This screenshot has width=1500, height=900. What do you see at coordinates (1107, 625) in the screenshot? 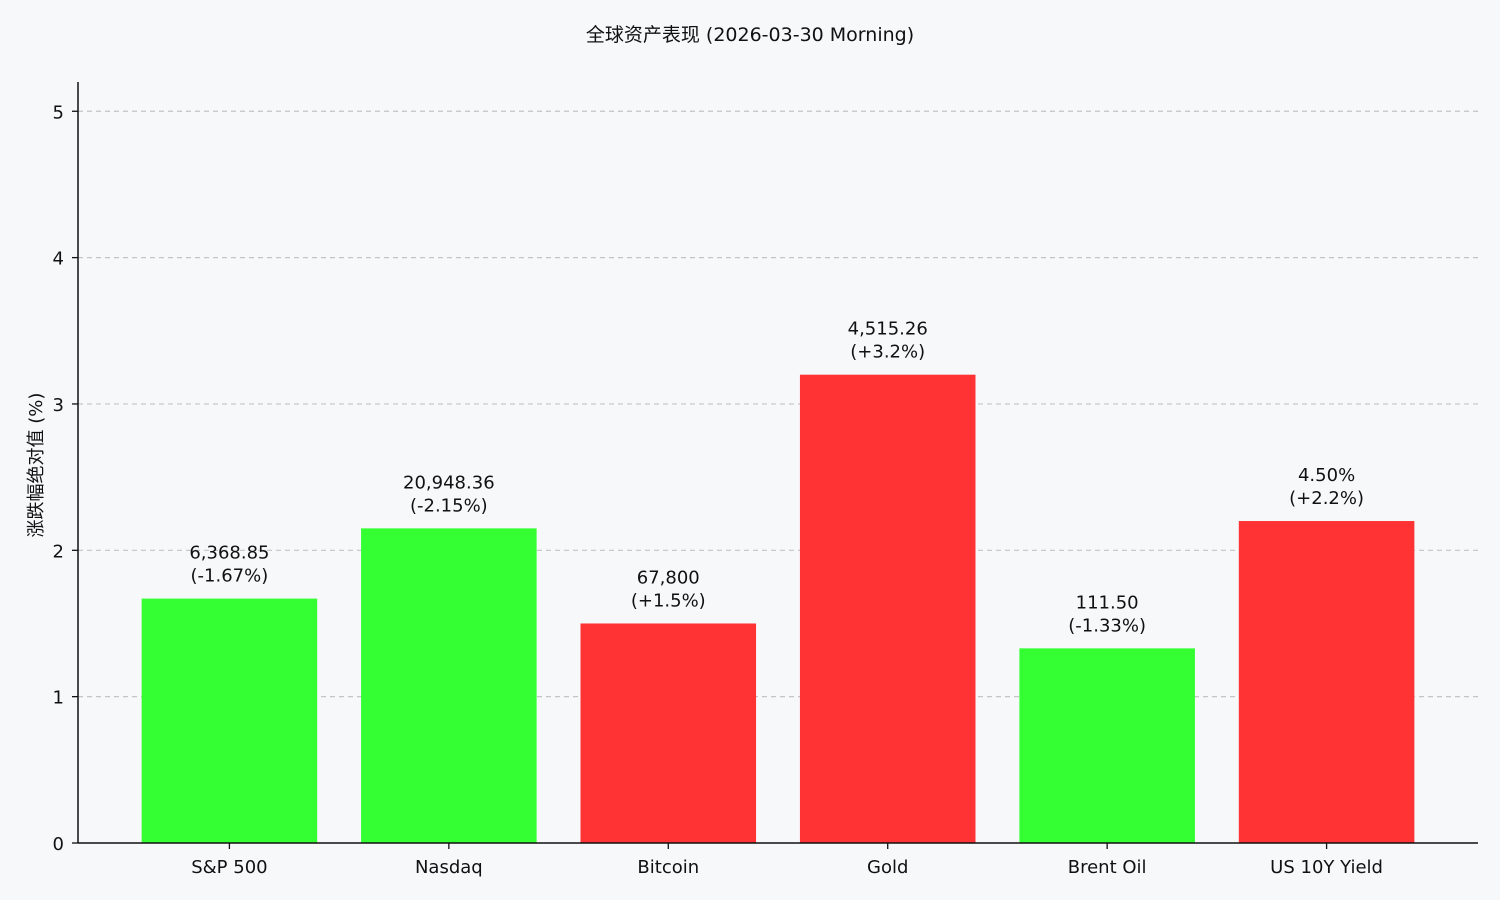
I see `bar-change-label: (-1.33%)` at bounding box center [1107, 625].